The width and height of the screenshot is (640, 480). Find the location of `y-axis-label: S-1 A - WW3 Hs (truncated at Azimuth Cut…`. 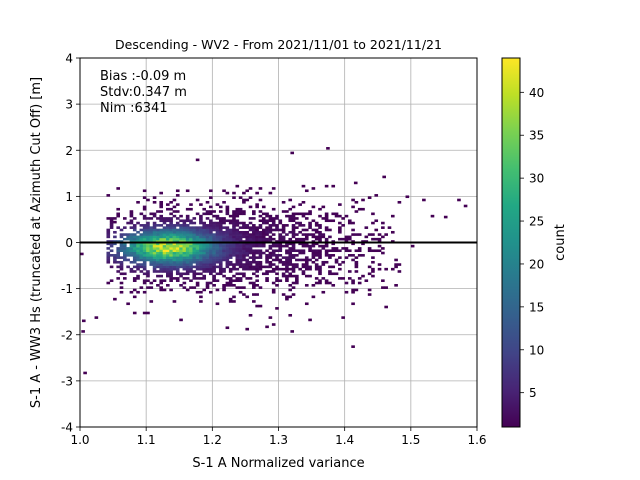

y-axis-label: S-1 A - WW3 Hs (truncated at Azimuth Cut… is located at coordinates (36, 242).